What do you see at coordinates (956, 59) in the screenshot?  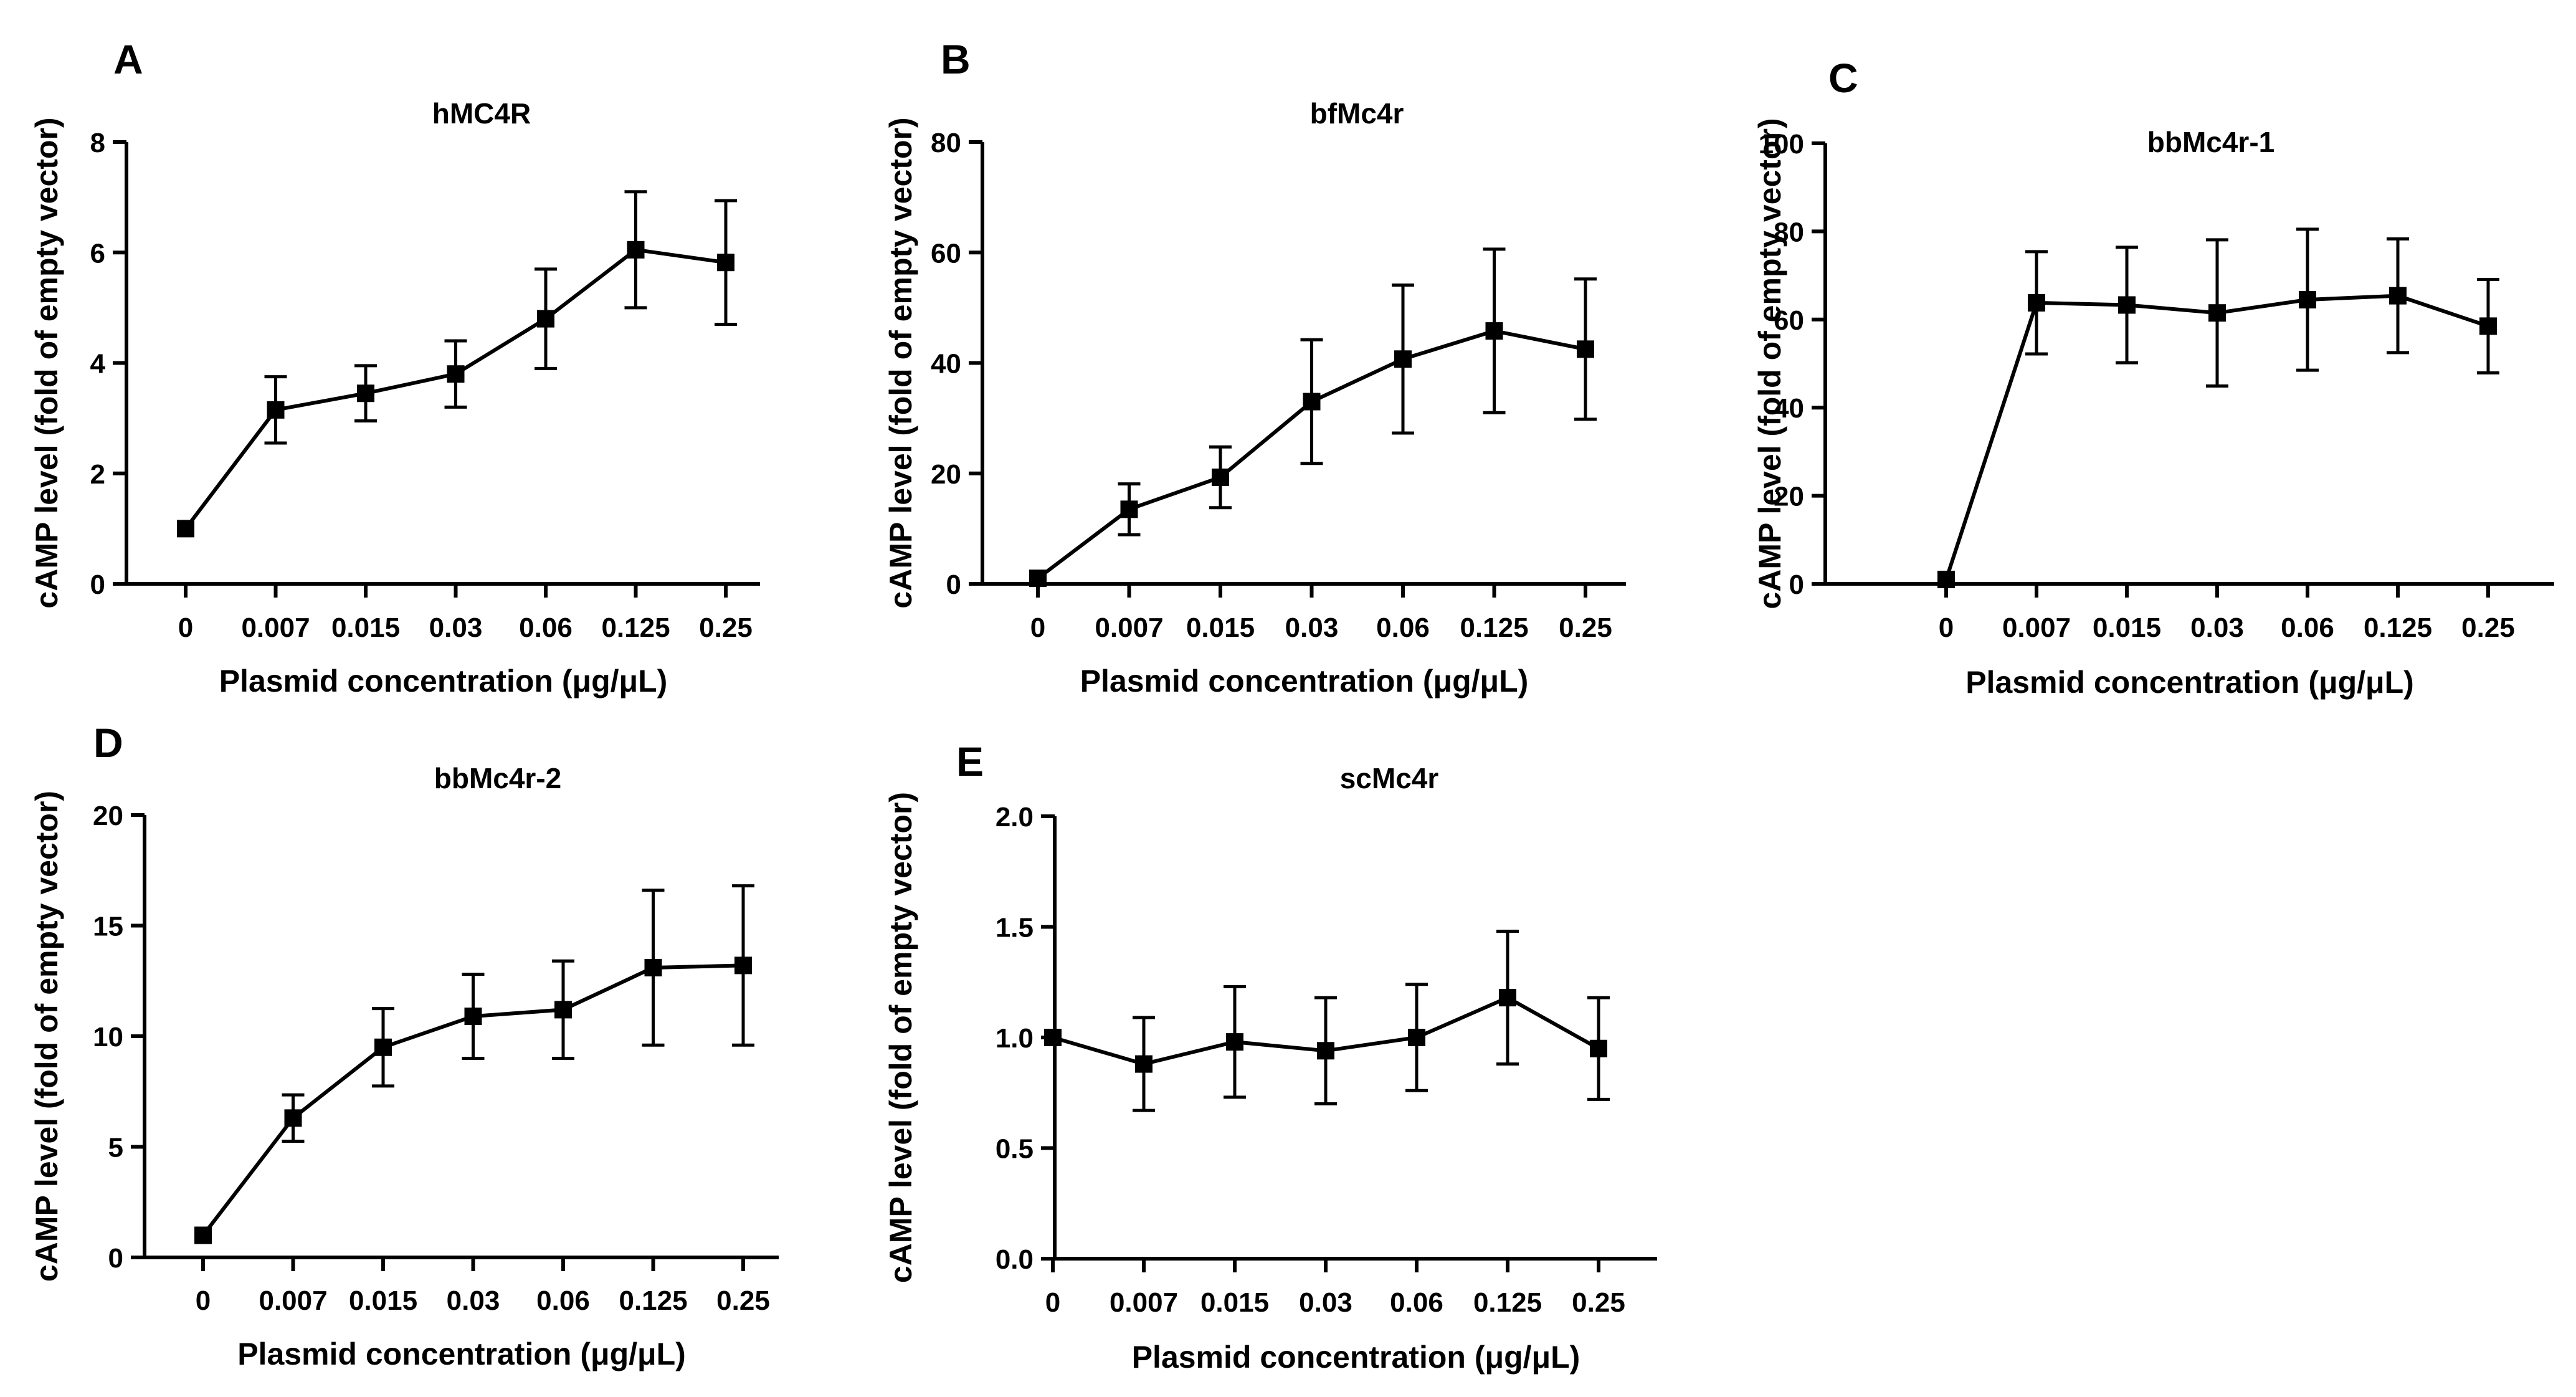 I see `panel-letter: B` at bounding box center [956, 59].